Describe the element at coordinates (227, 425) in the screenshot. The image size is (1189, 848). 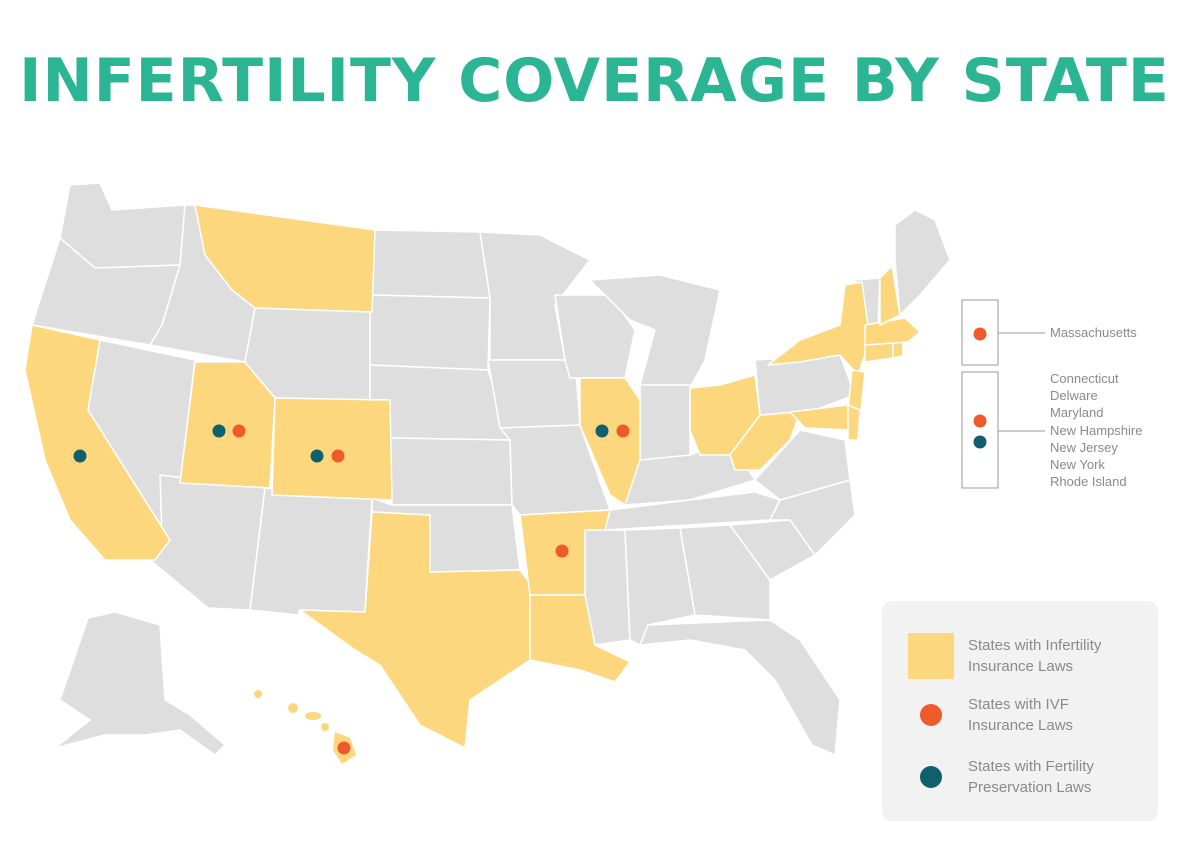
I see `state-utah` at that location.